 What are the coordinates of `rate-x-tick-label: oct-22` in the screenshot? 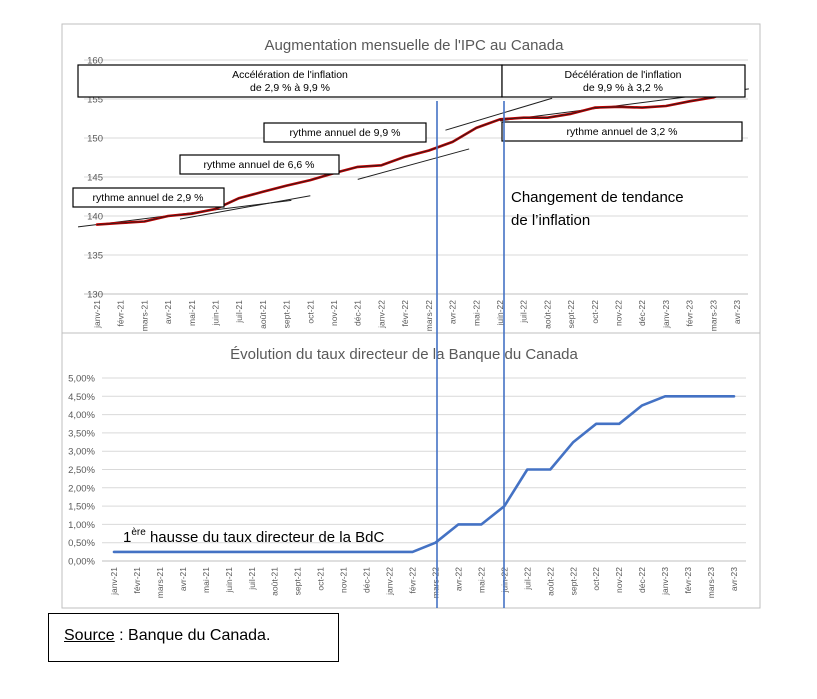 It's located at (596, 579).